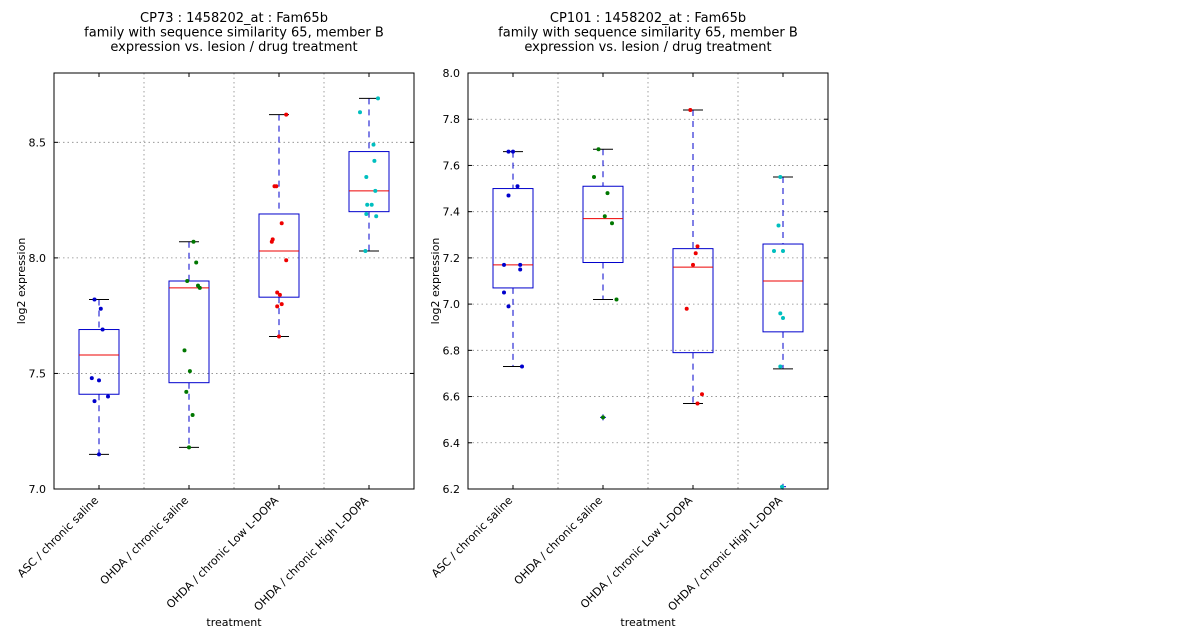 This screenshot has height=644, width=1200. Describe the element at coordinates (452, 489) in the screenshot. I see `y-tick-label: 6.2` at that location.